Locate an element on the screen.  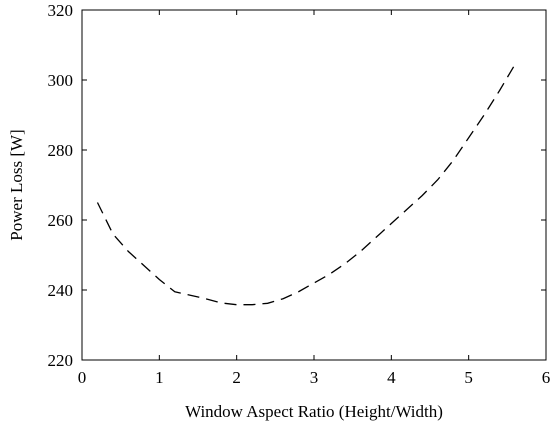
x-axis-label: Window Aspect Ratio (Height/Width) is located at coordinates (314, 411).